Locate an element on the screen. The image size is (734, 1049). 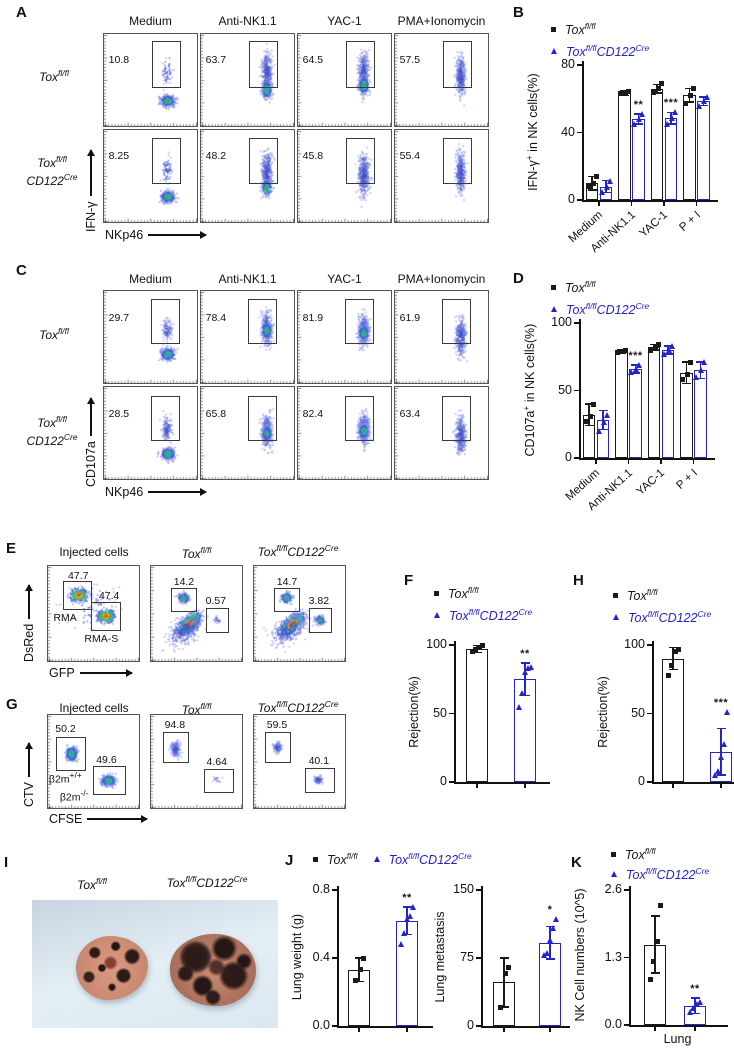
y-axis-label-cd107a: CD107a is located at coordinates (91, 442).